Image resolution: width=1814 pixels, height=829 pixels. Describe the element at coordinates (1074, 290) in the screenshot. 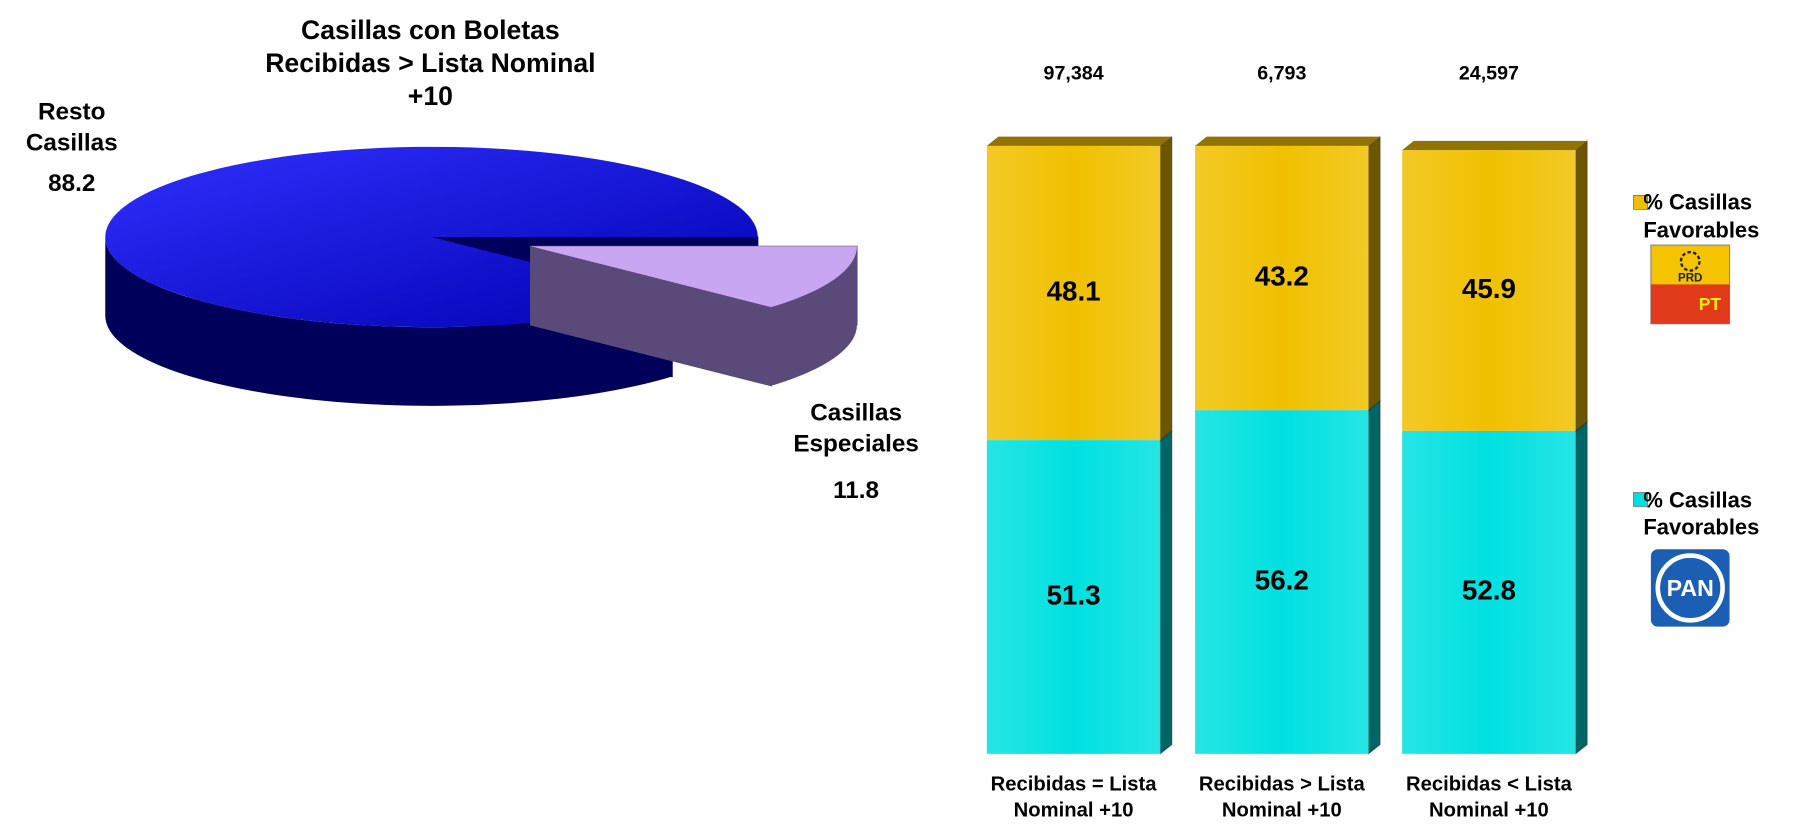

I see `bar-value-label: 48.1` at that location.